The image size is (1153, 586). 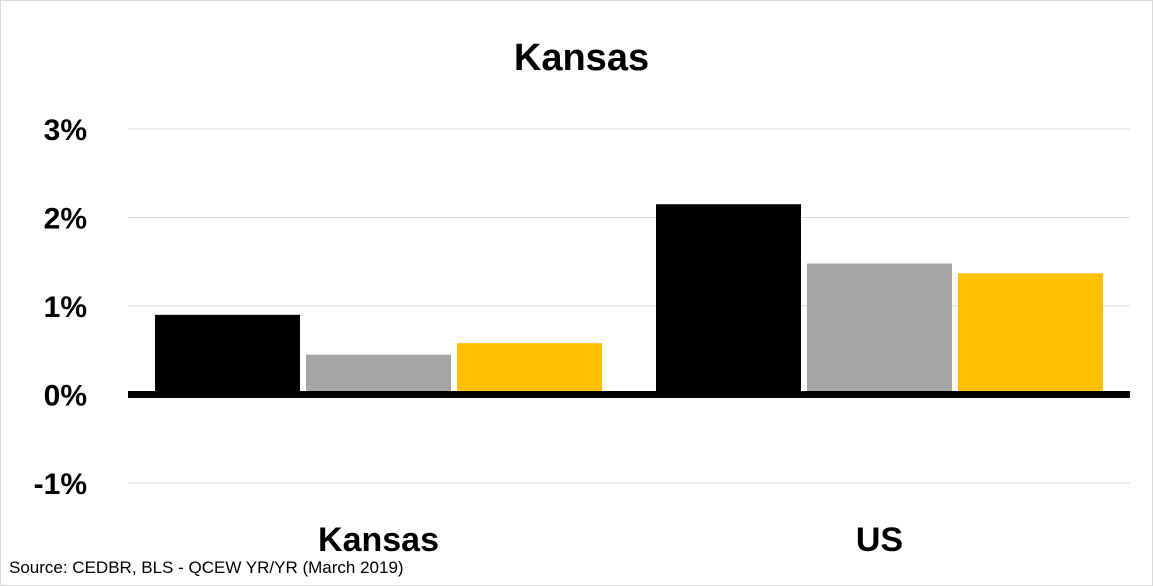 I want to click on x-tick-label: Kansas, so click(x=378, y=540).